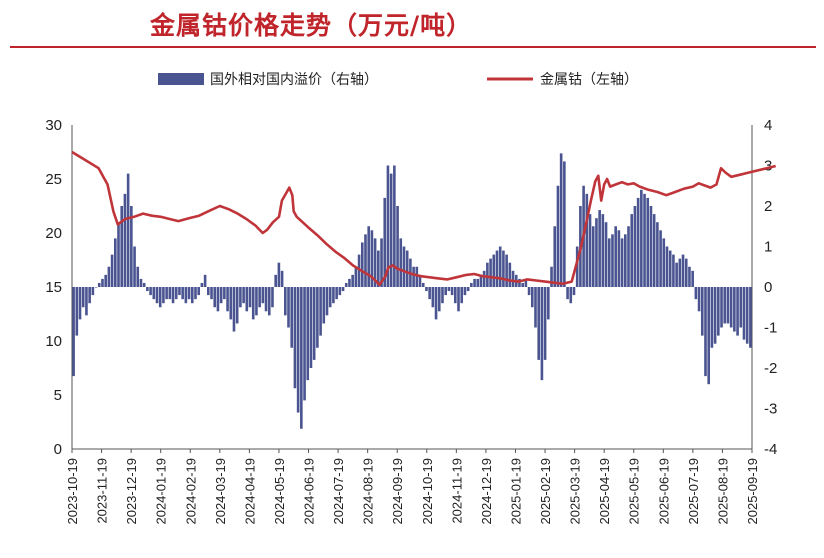  What do you see at coordinates (294, 80) in the screenshot?
I see `legend-label-premium: 国外相对国内溢价（右轴）` at bounding box center [294, 80].